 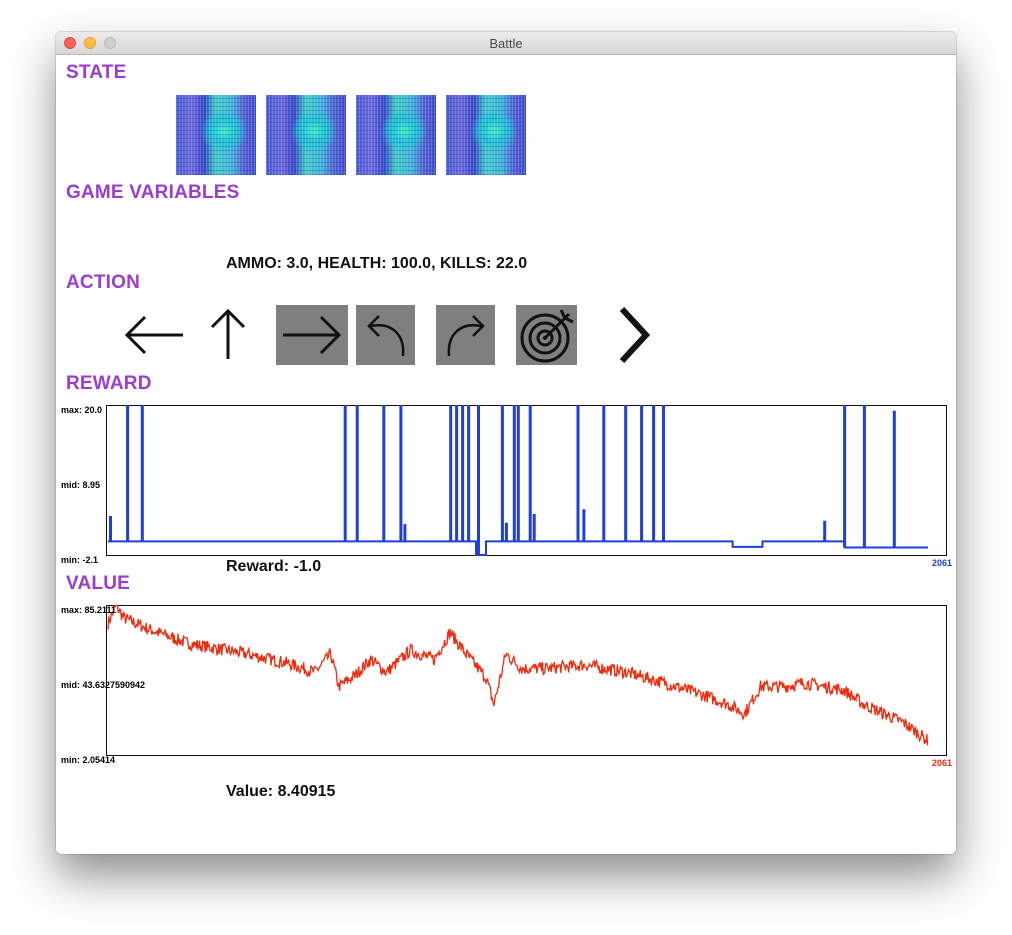 I want to click on section-title-value: VALUE, so click(x=98, y=583).